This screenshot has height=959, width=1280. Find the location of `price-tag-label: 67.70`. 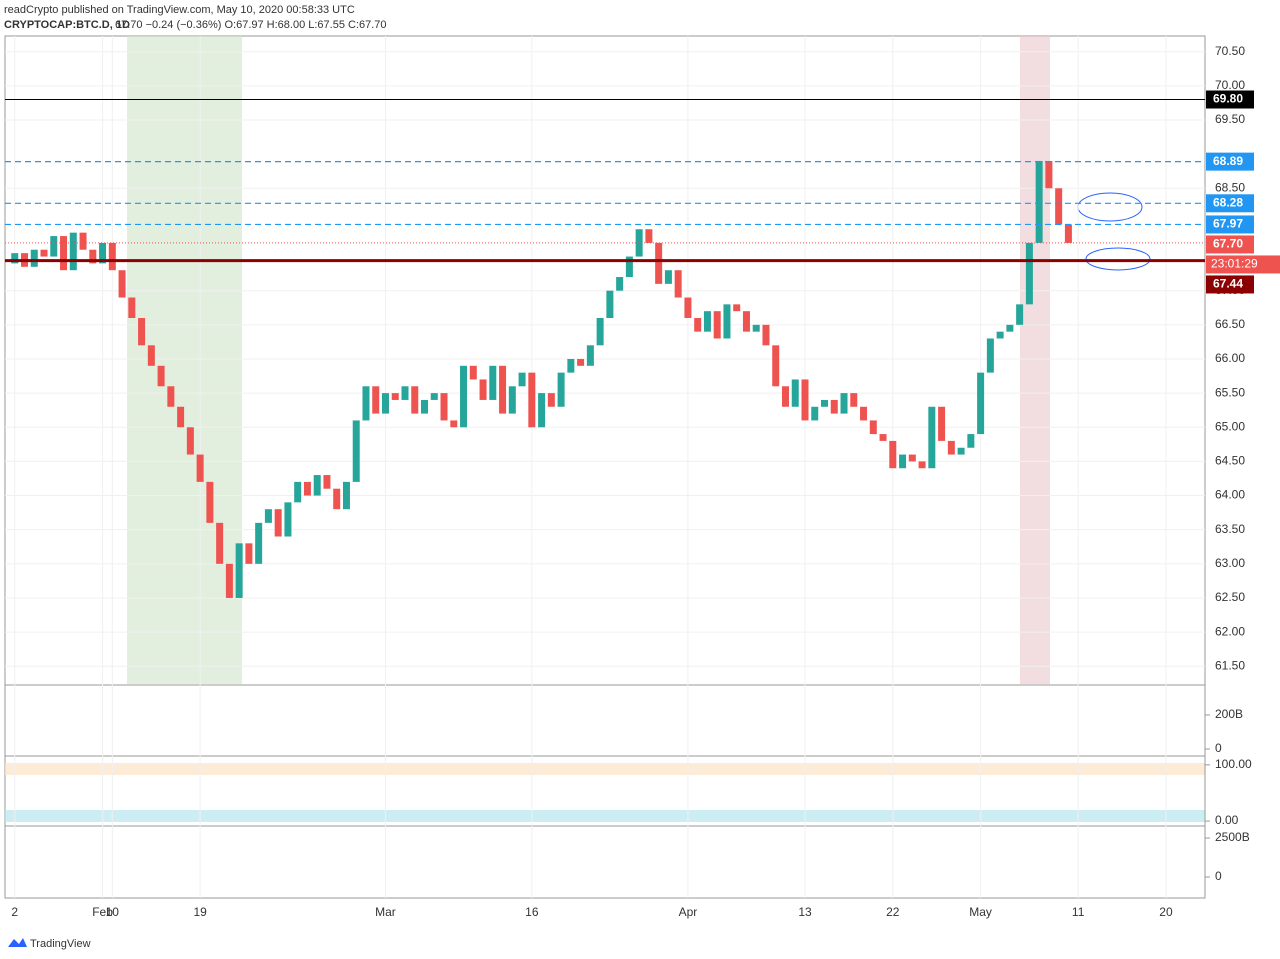

price-tag-label: 67.70 is located at coordinates (1228, 244).